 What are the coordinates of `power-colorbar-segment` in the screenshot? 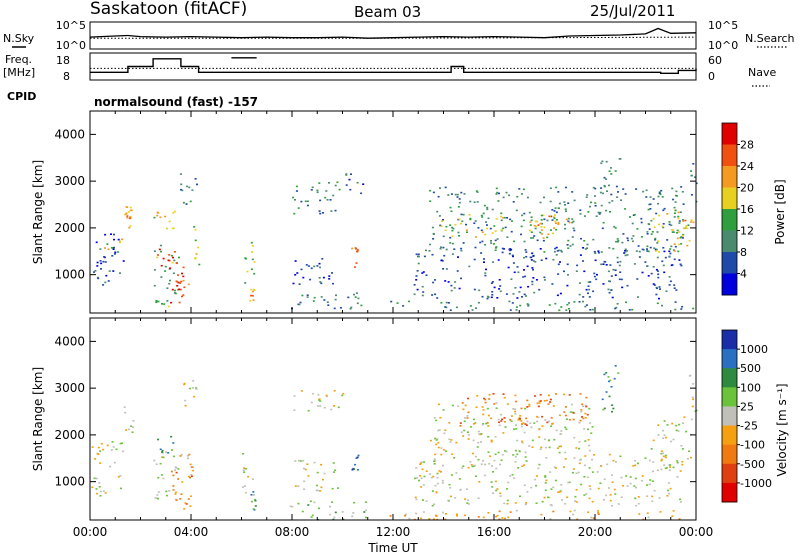 It's located at (729, 198).